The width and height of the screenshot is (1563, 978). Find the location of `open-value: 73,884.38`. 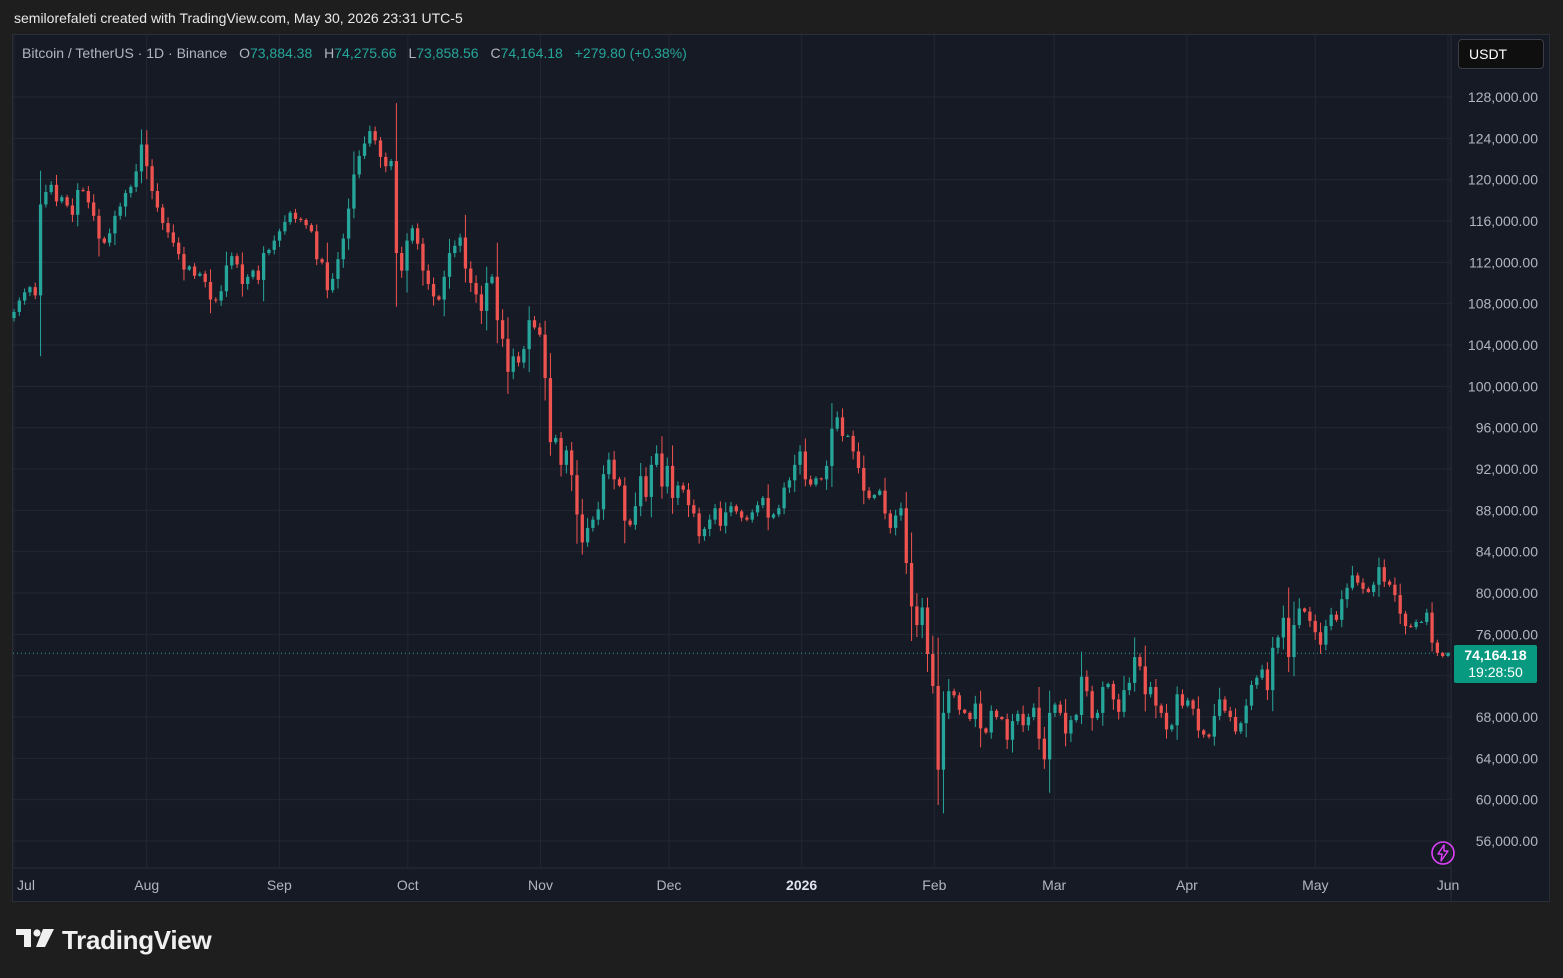

open-value: 73,884.38 is located at coordinates (281, 53).